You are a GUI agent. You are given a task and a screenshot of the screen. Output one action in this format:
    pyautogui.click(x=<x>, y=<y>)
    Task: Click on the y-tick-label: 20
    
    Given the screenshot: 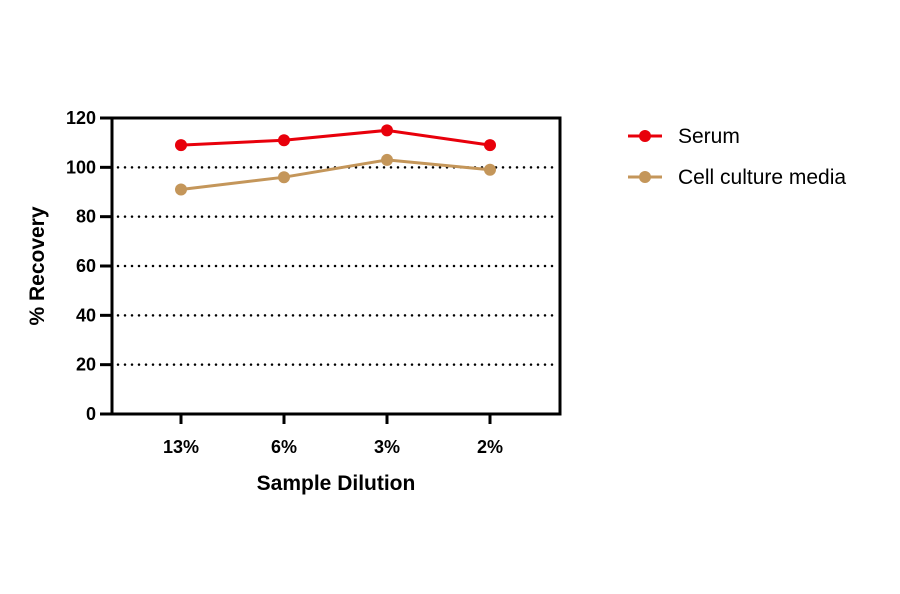 What is the action you would take?
    pyautogui.click(x=86, y=365)
    